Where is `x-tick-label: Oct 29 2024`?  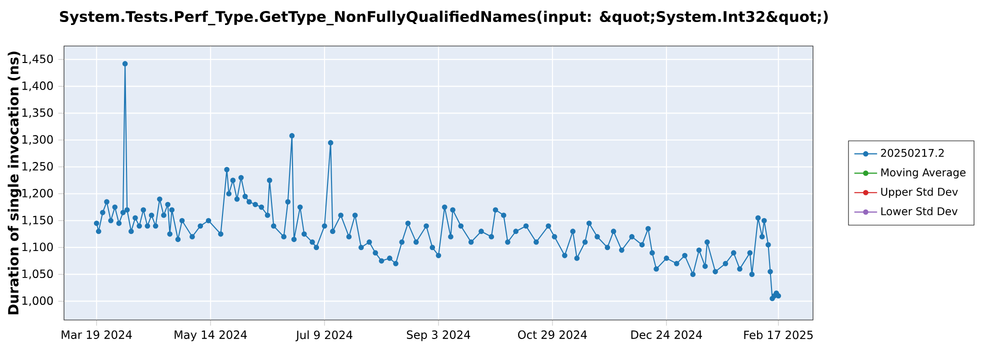
x-tick-label: Oct 29 2024 is located at coordinates (552, 334).